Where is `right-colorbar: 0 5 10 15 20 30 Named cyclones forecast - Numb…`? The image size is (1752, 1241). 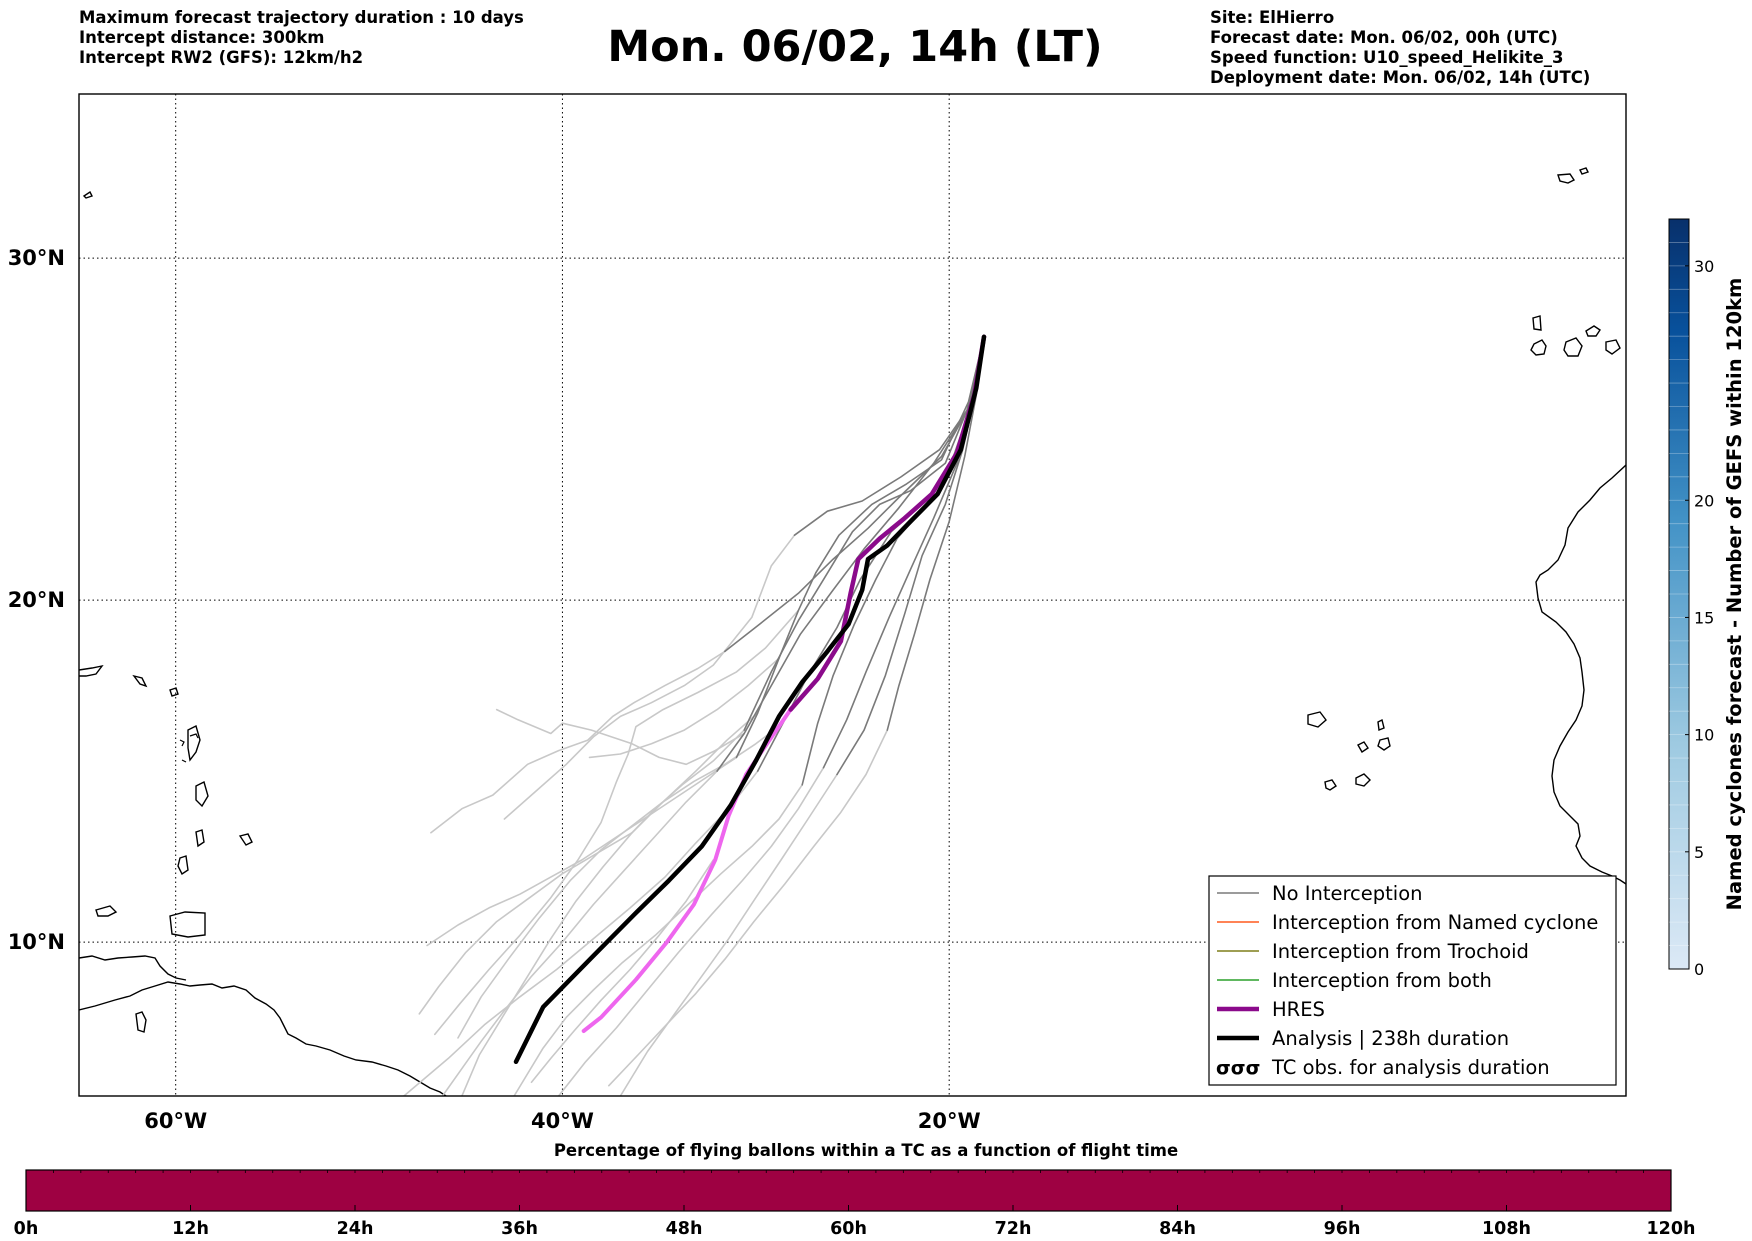
right-colorbar: 0 5 10 15 20 30 Named cyclones forecast - Numb… is located at coordinates (1707, 598).